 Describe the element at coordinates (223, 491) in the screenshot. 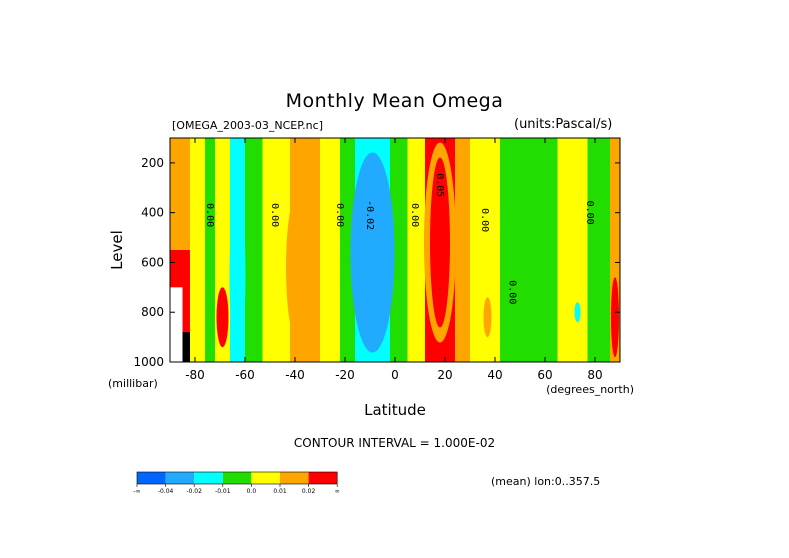

I see `colorbar-label: -0.01` at that location.